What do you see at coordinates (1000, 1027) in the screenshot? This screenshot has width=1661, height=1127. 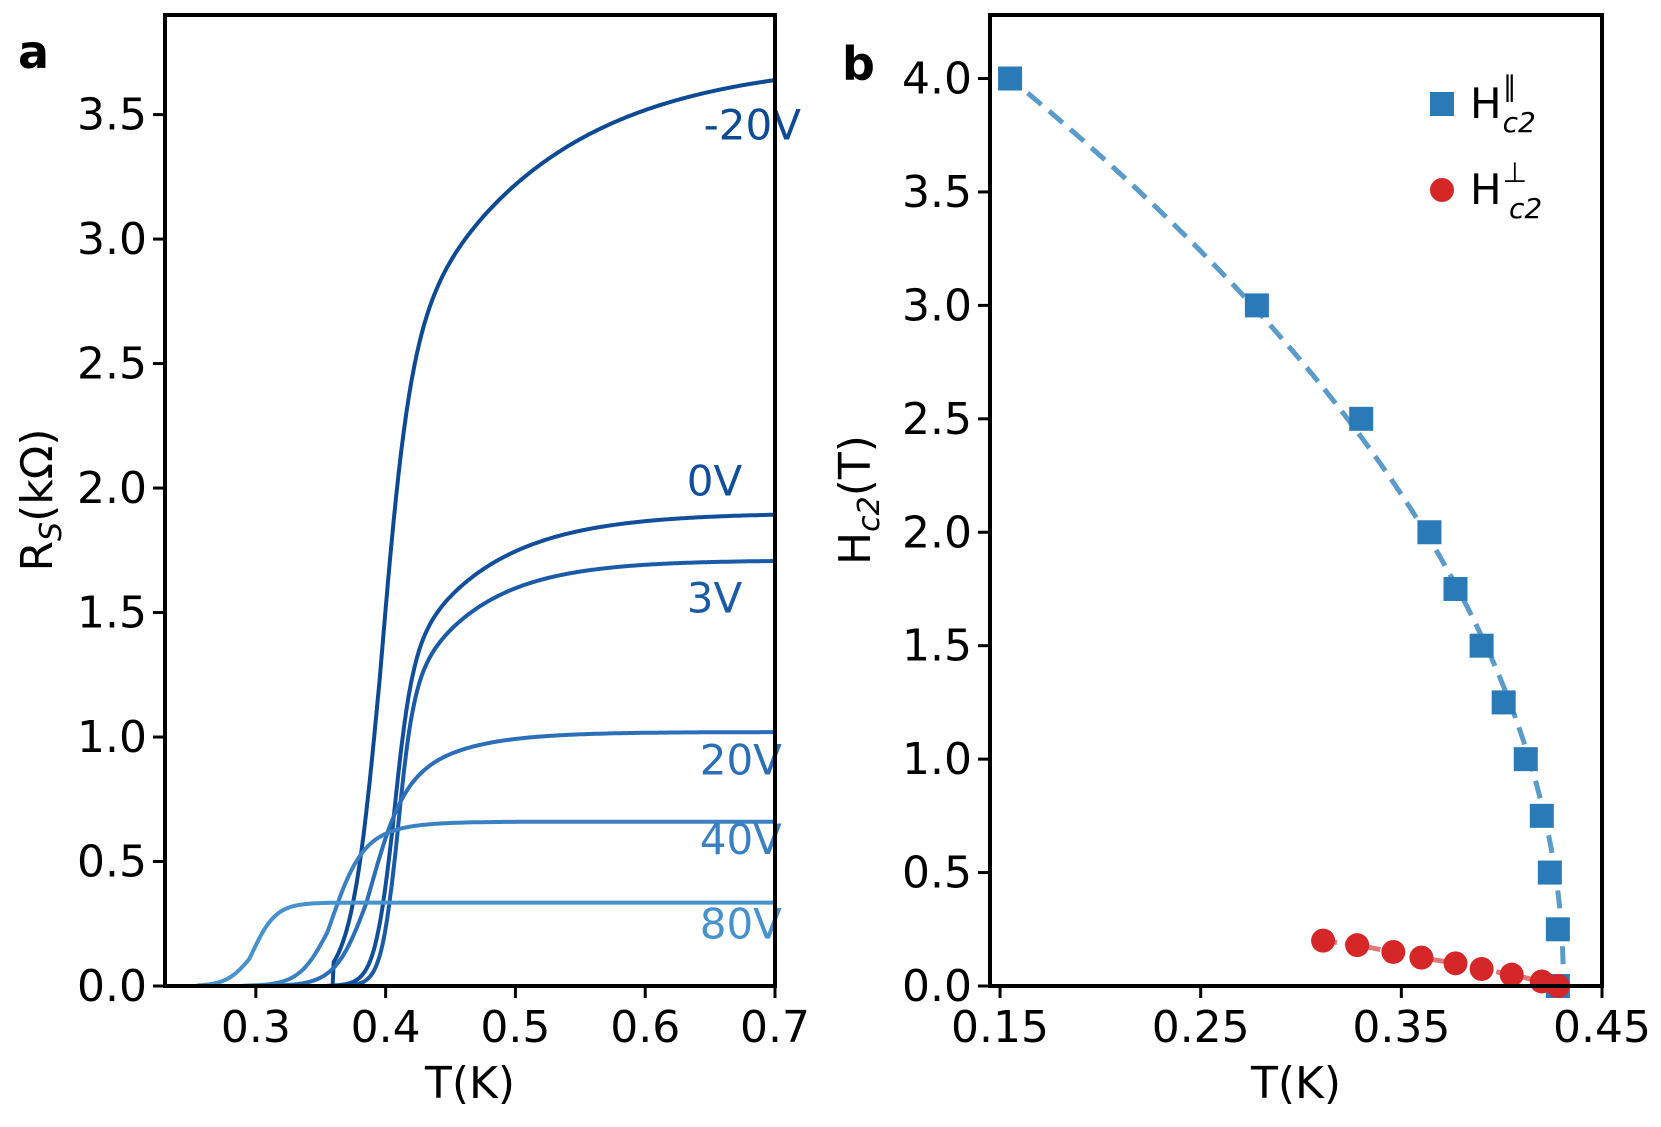 I see `panel-b-x-tick-label: 0.15` at bounding box center [1000, 1027].